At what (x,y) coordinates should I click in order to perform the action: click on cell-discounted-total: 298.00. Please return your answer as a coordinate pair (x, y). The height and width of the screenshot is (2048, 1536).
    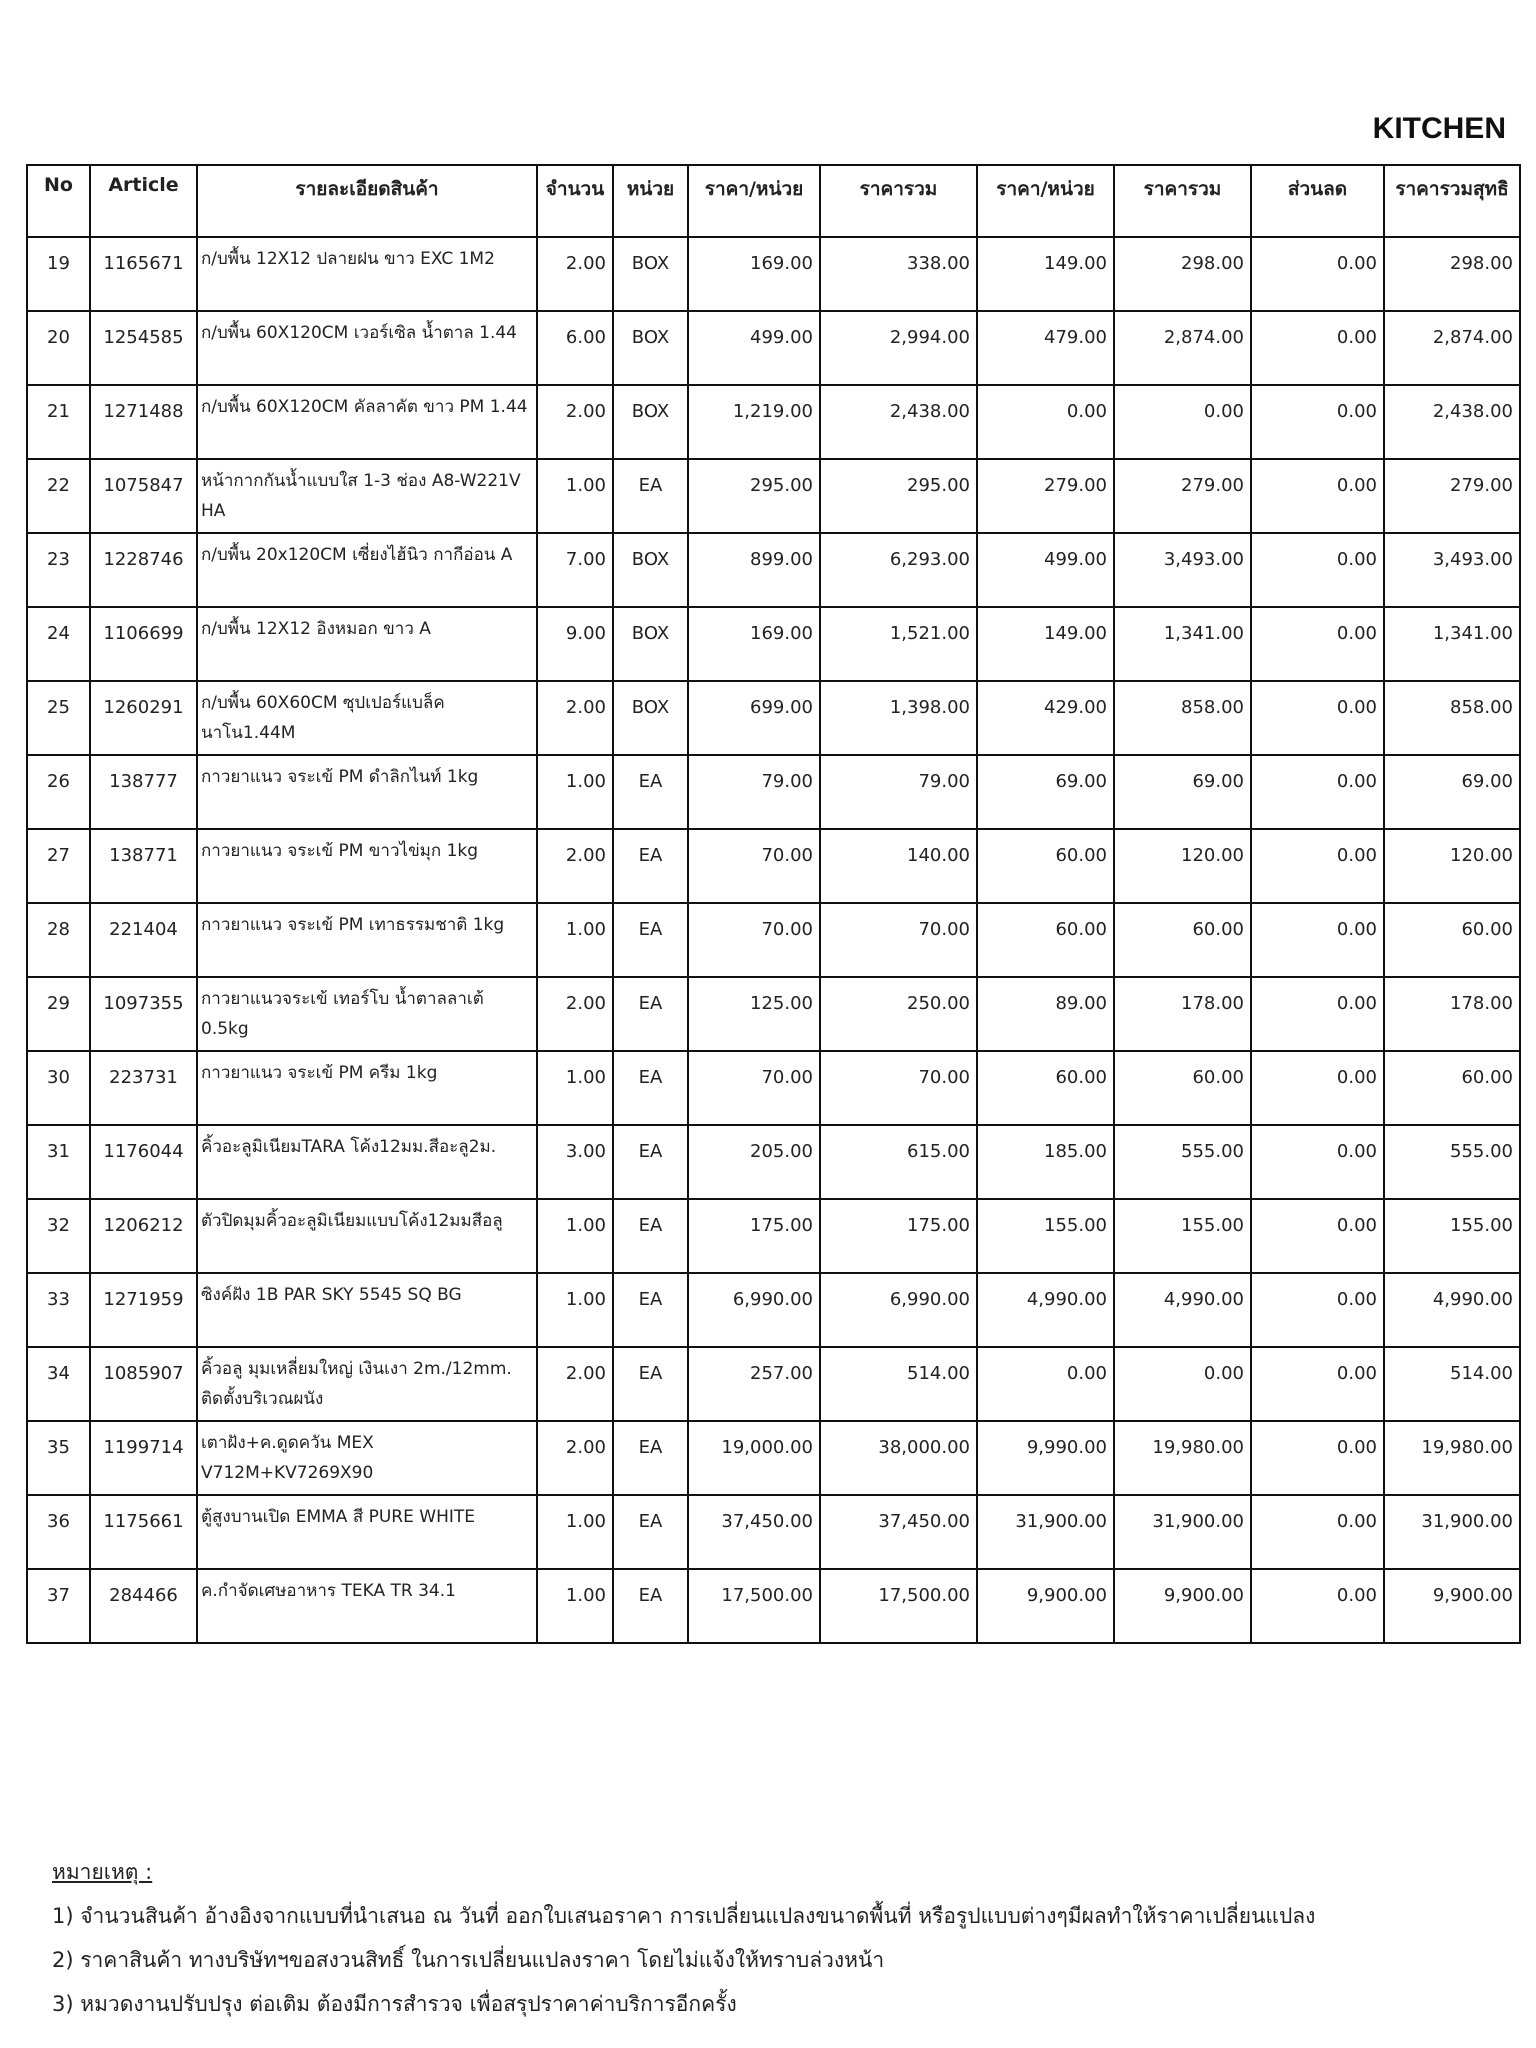
    Looking at the image, I should click on (1182, 274).